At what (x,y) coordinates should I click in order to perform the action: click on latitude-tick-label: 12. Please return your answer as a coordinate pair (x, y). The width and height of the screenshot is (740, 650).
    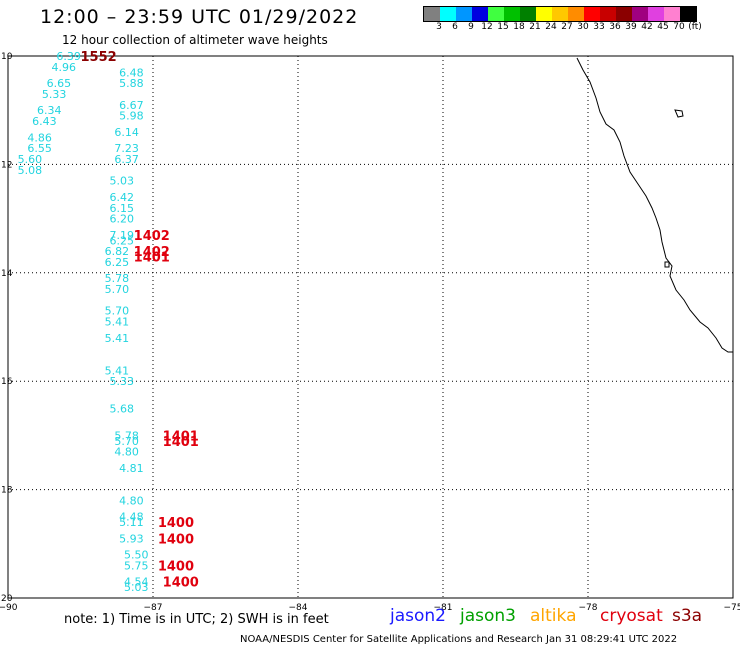
    Looking at the image, I should click on (6, 165).